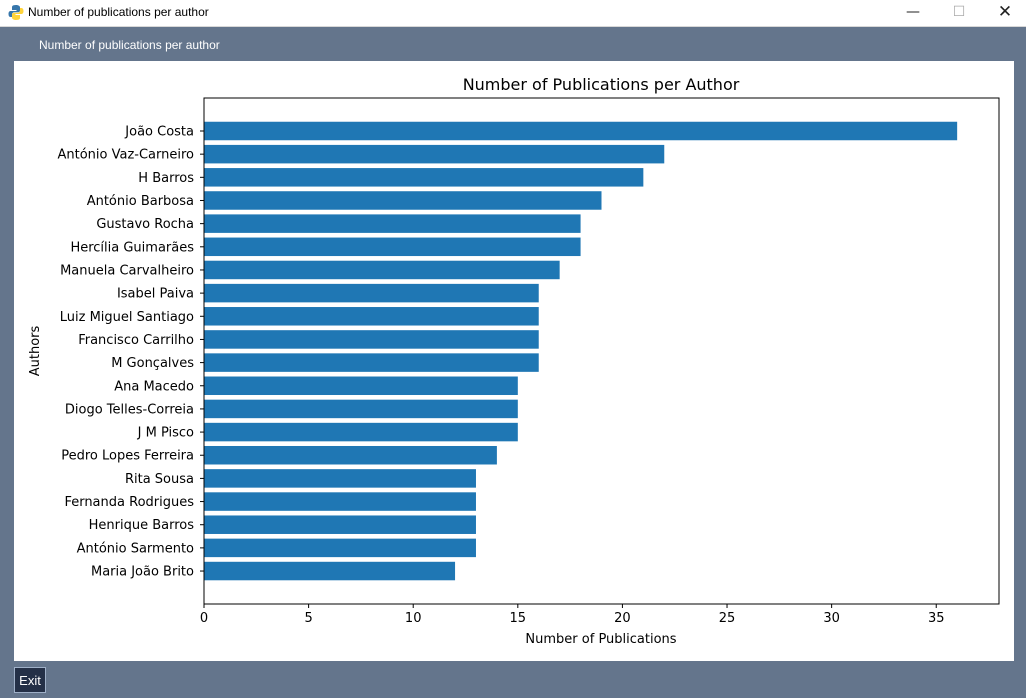 This screenshot has width=1026, height=698. I want to click on y-tick-label: Ana Macedo, so click(154, 386).